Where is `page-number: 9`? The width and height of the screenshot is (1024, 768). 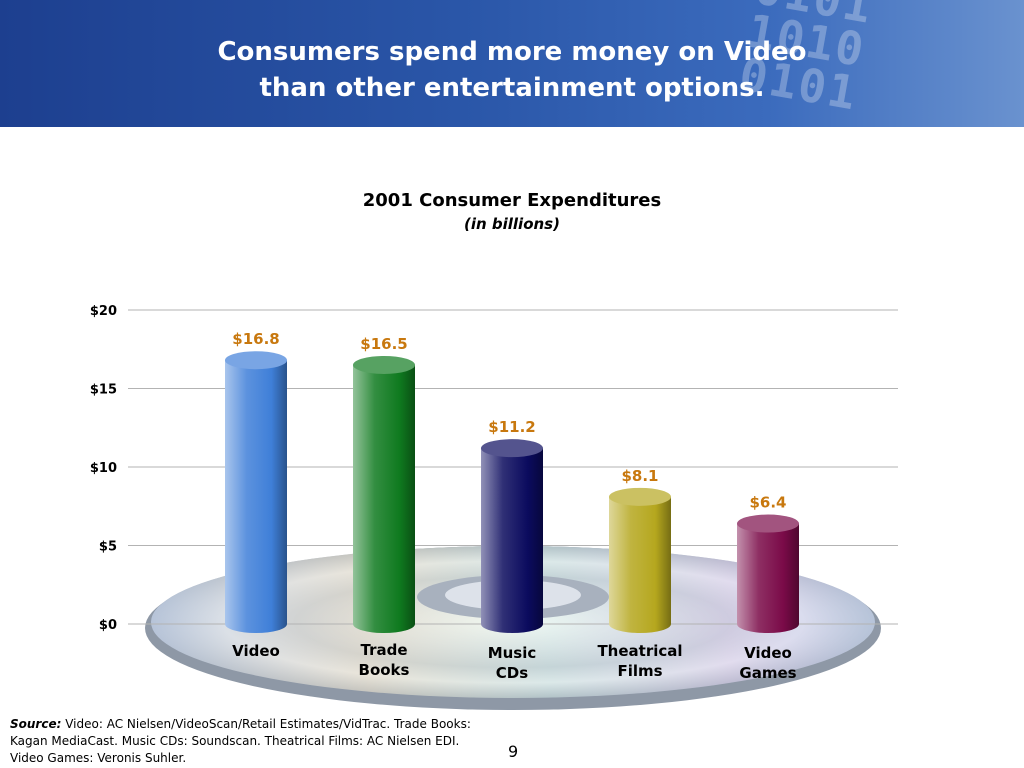
page-number: 9 is located at coordinates (513, 751).